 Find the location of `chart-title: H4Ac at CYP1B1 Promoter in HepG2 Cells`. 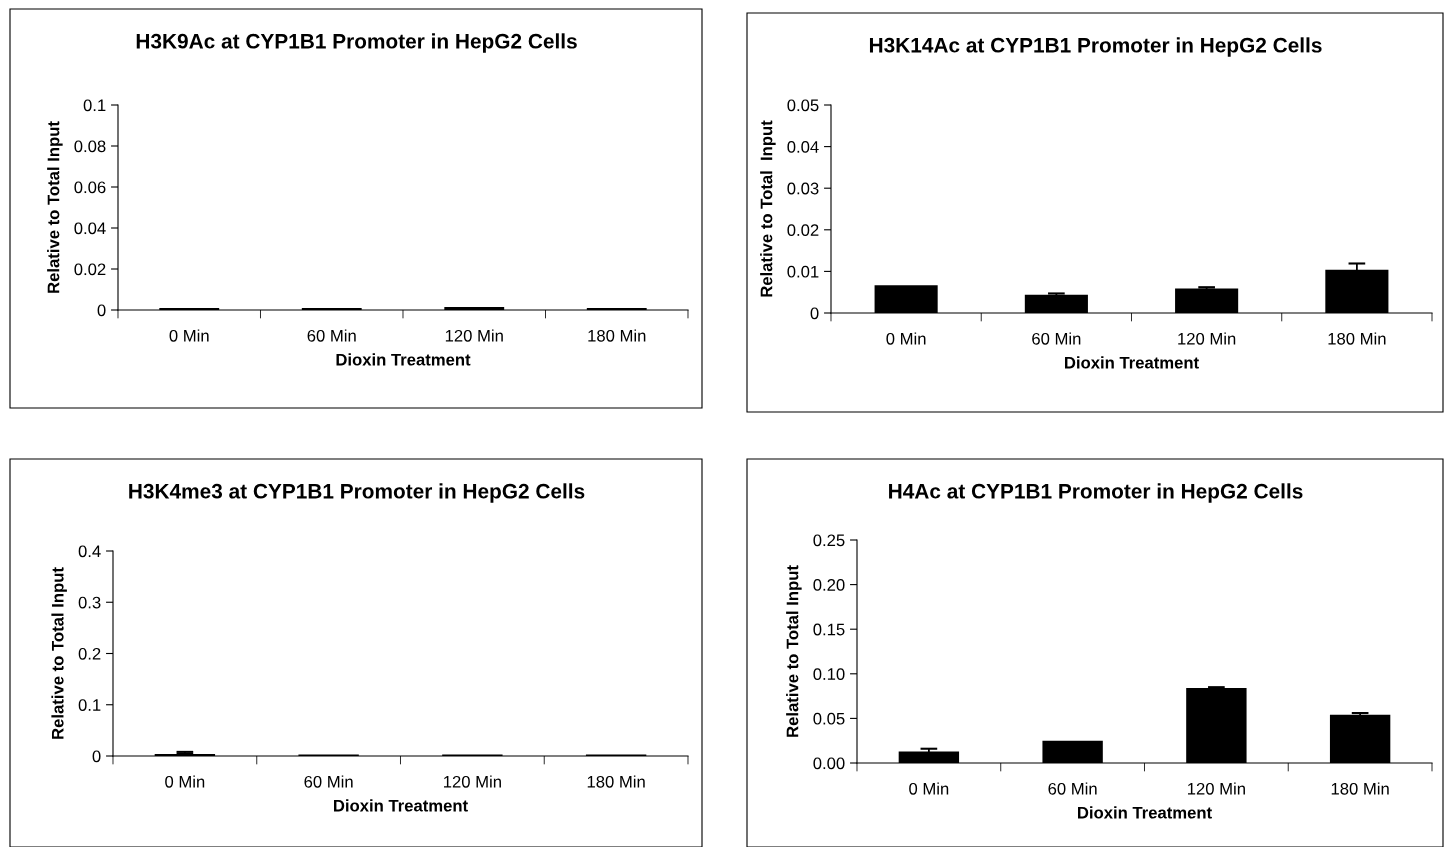

chart-title: H4Ac at CYP1B1 Promoter in HepG2 Cells is located at coordinates (1096, 493).